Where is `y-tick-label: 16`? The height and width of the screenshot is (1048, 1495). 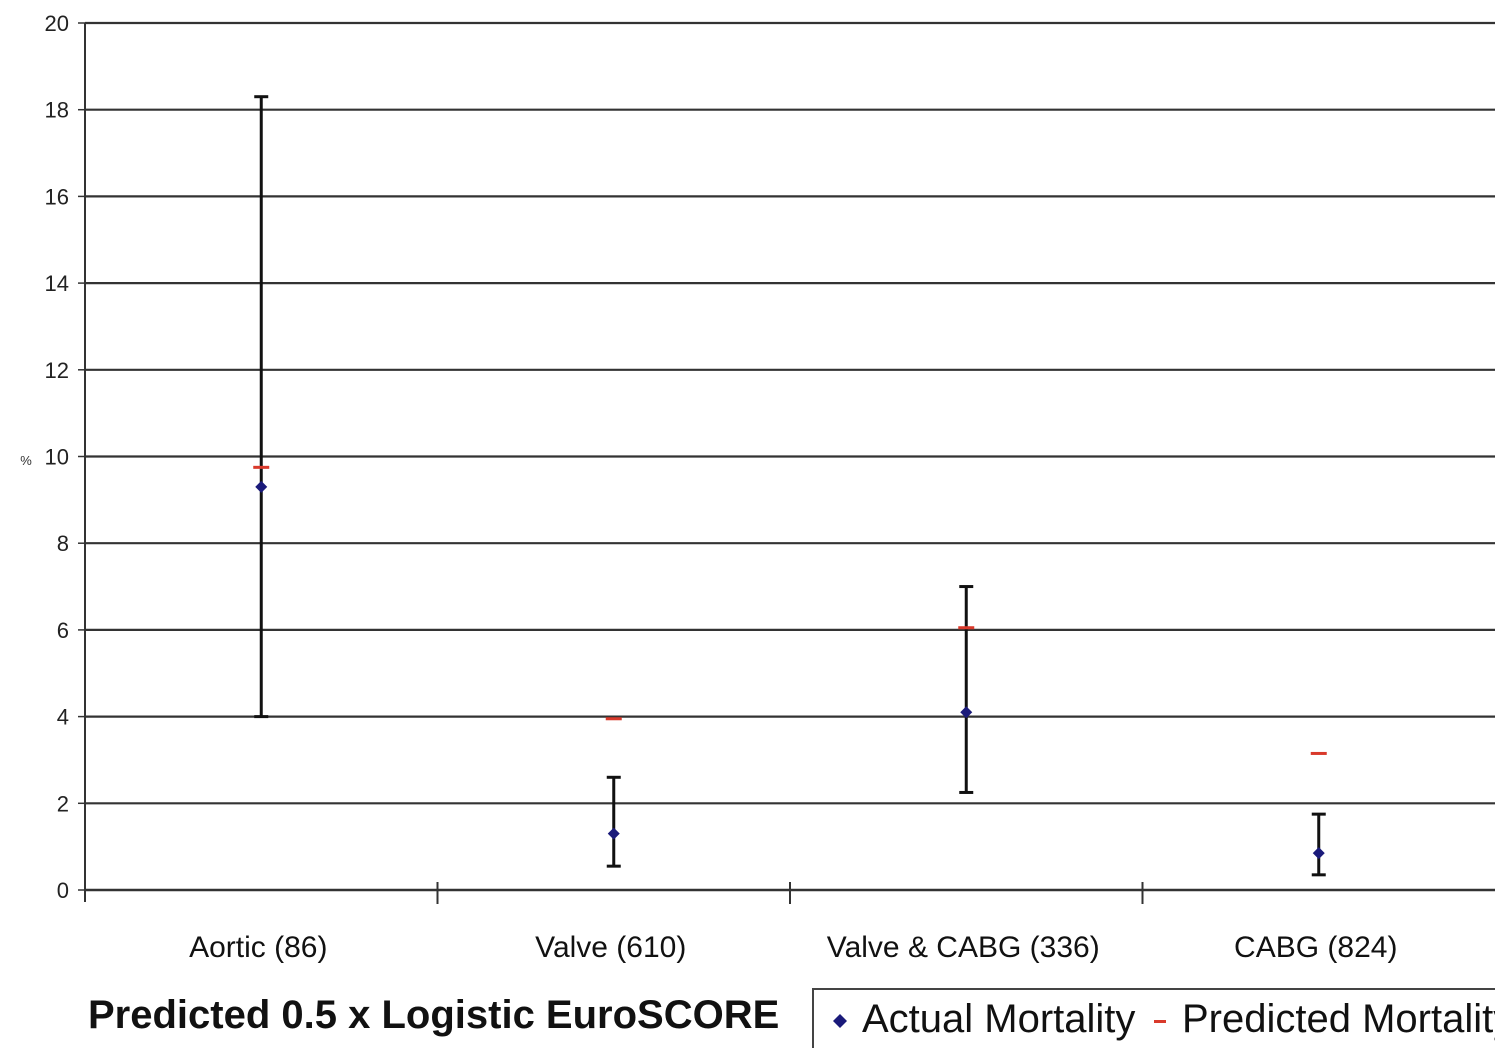
y-tick-label: 16 is located at coordinates (57, 196).